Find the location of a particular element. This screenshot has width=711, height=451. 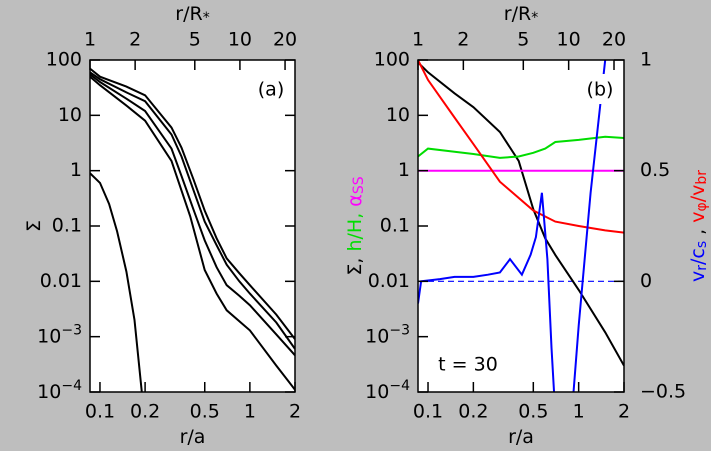

y-axis-label-part: Σ is located at coordinates (34, 226).